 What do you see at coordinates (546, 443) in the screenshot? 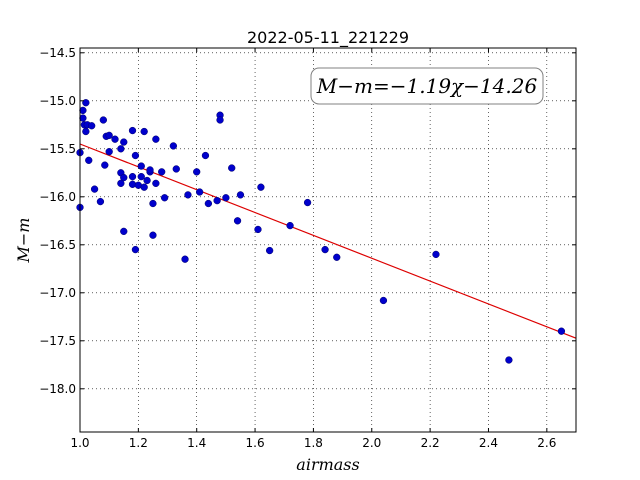
I see `x-tick-label: 2.6` at bounding box center [546, 443].